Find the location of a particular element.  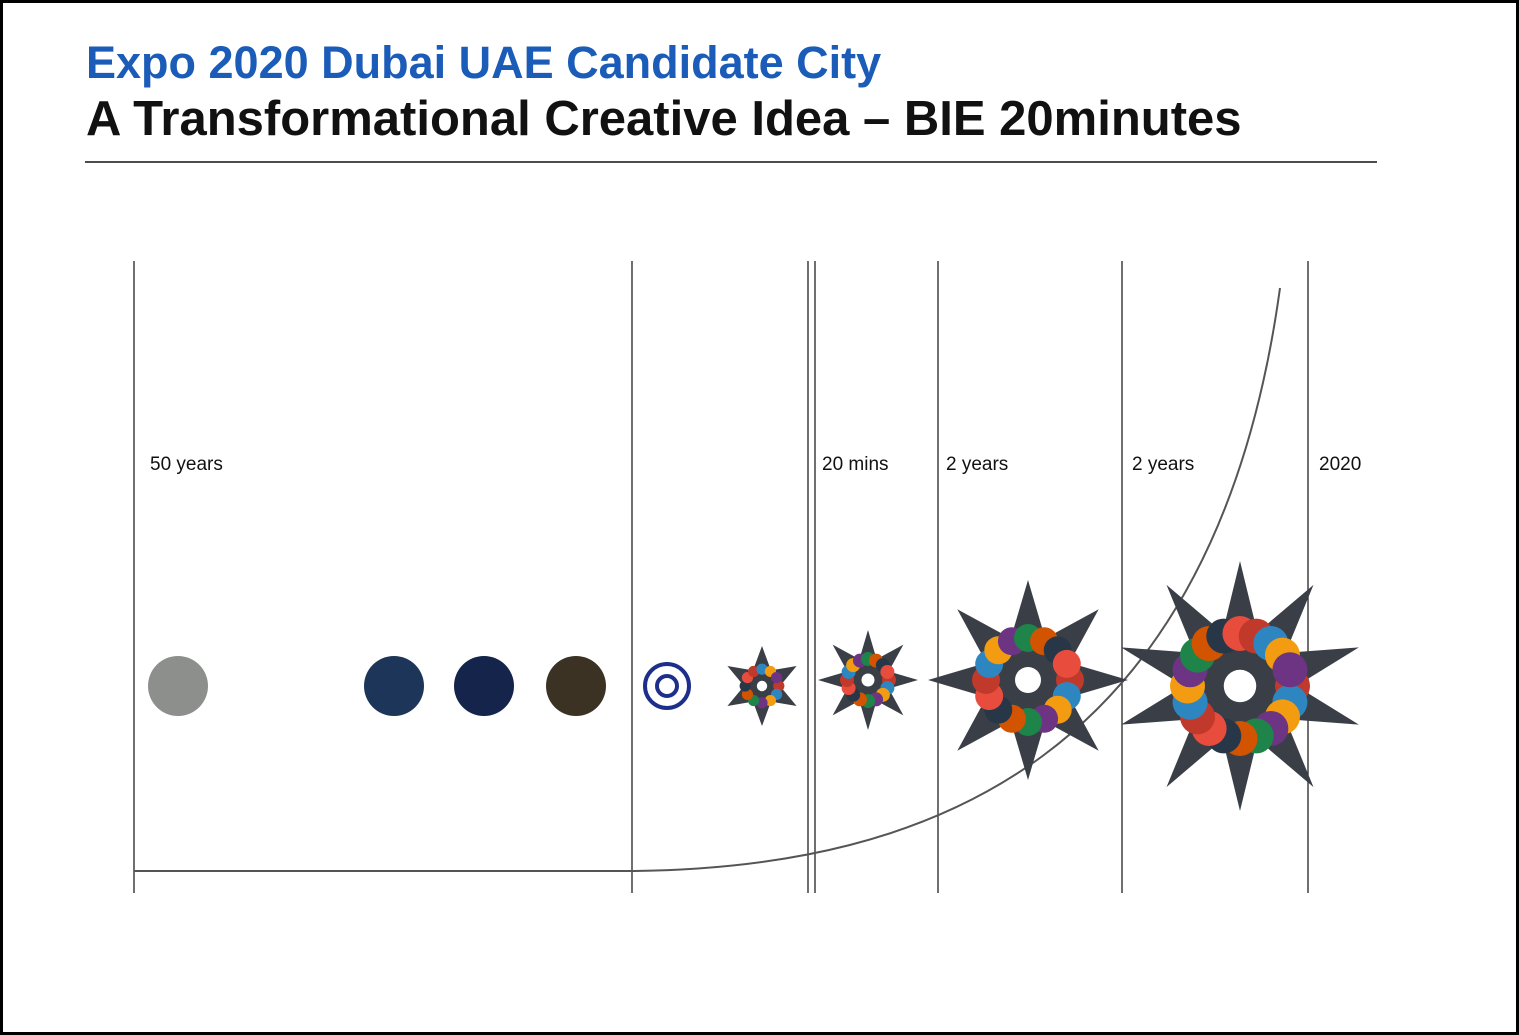

title: Expo 2020 Dubai UAE Candidate City is located at coordinates (483, 62).